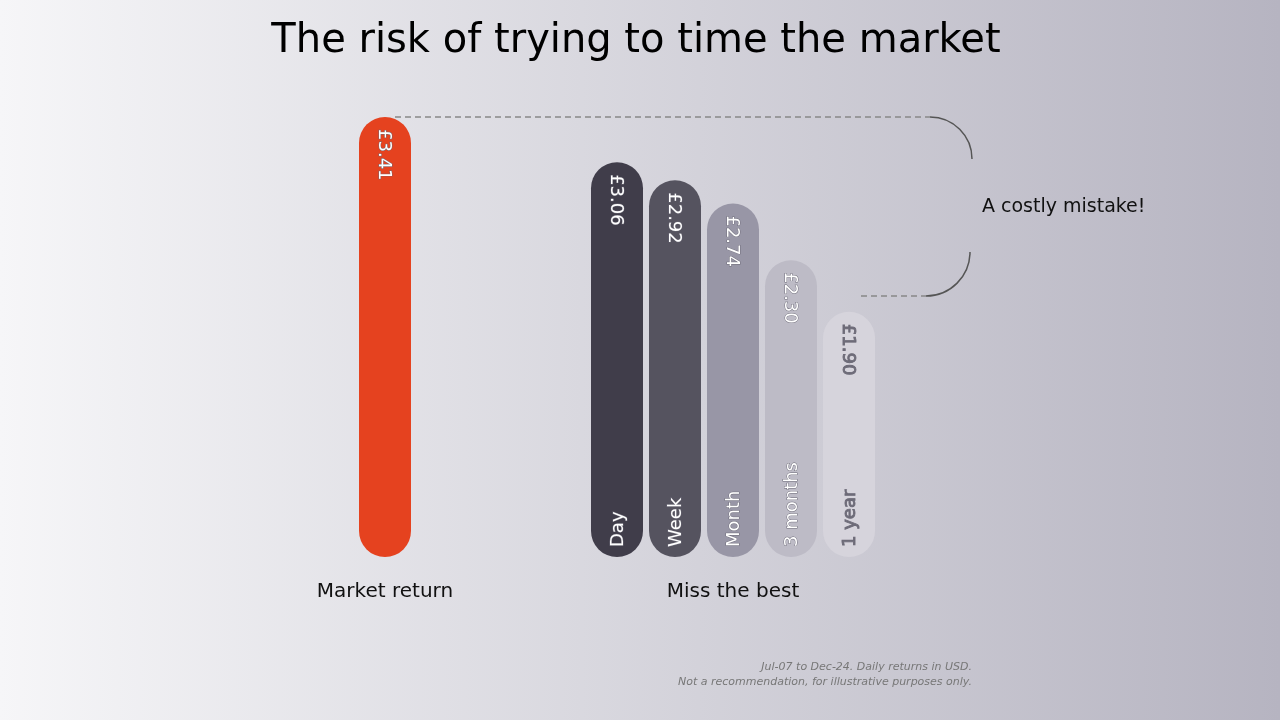  Describe the element at coordinates (733, 590) in the screenshot. I see `text: Miss the best` at that location.